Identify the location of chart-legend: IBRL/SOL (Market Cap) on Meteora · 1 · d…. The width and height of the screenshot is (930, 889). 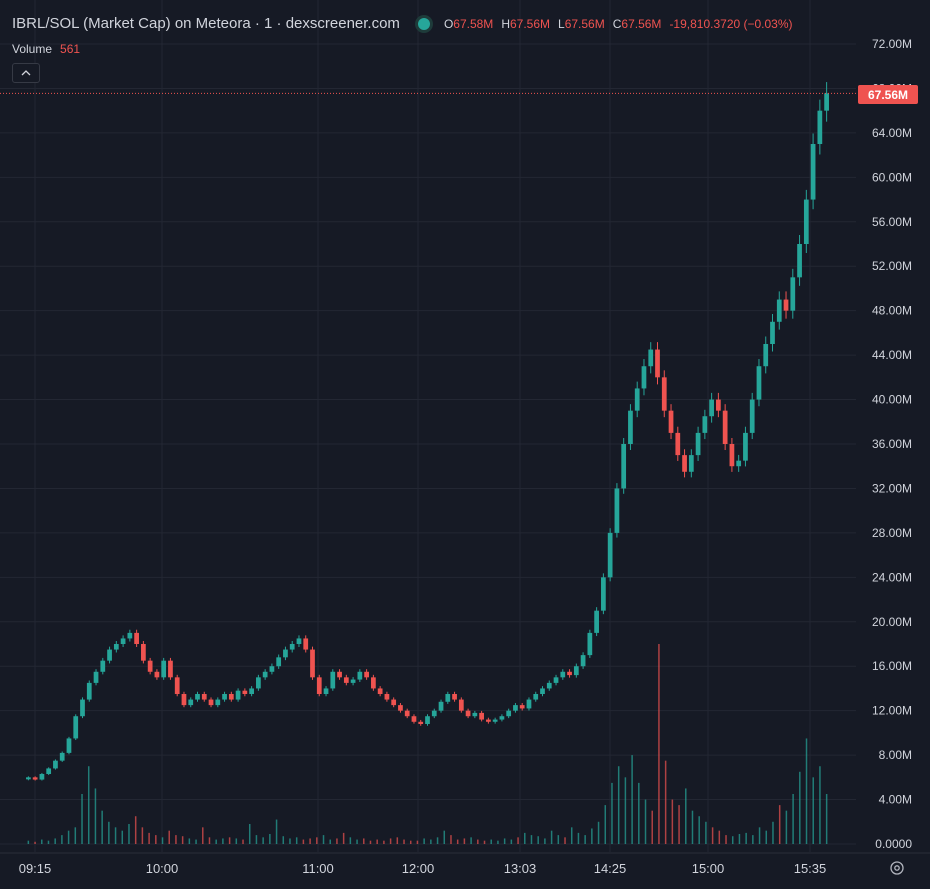
(402, 23).